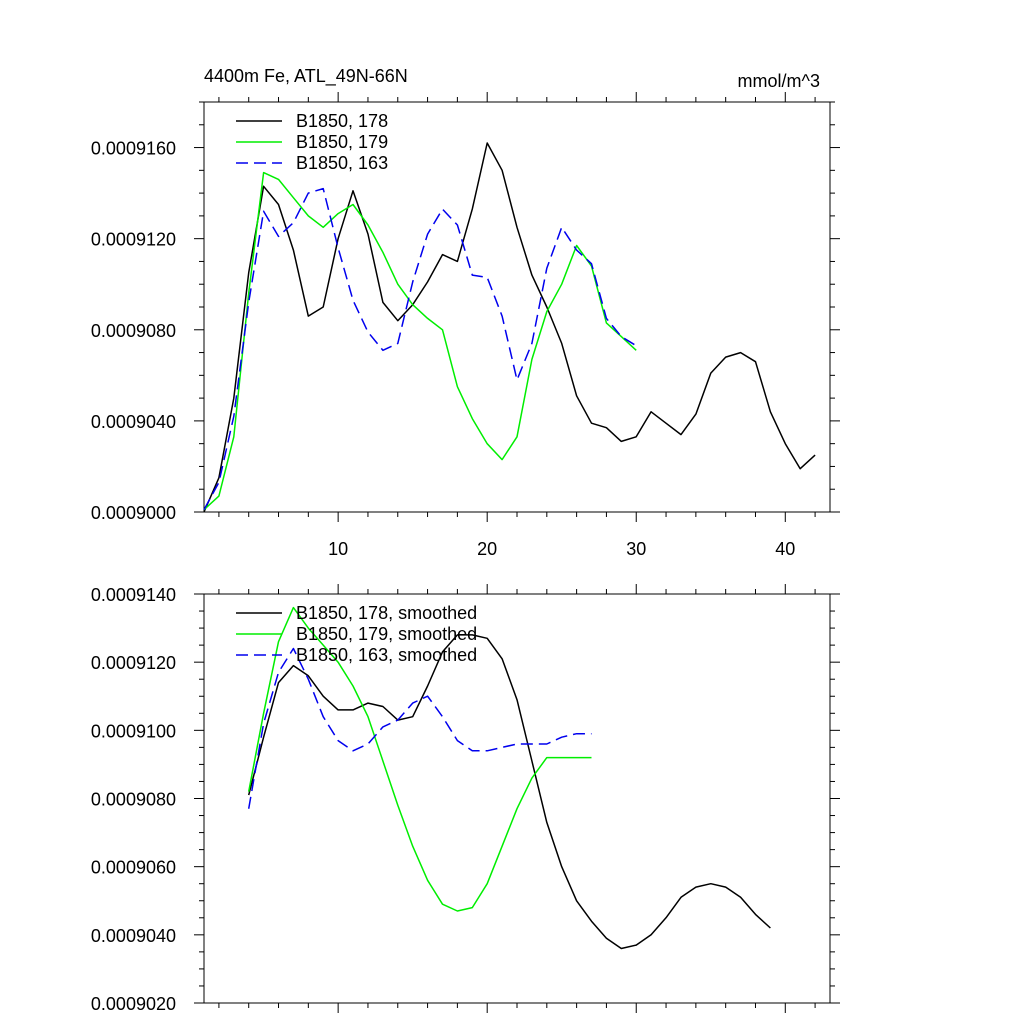 The image size is (1024, 1024). Describe the element at coordinates (338, 549) in the screenshot. I see `x-tick-label: 10` at that location.